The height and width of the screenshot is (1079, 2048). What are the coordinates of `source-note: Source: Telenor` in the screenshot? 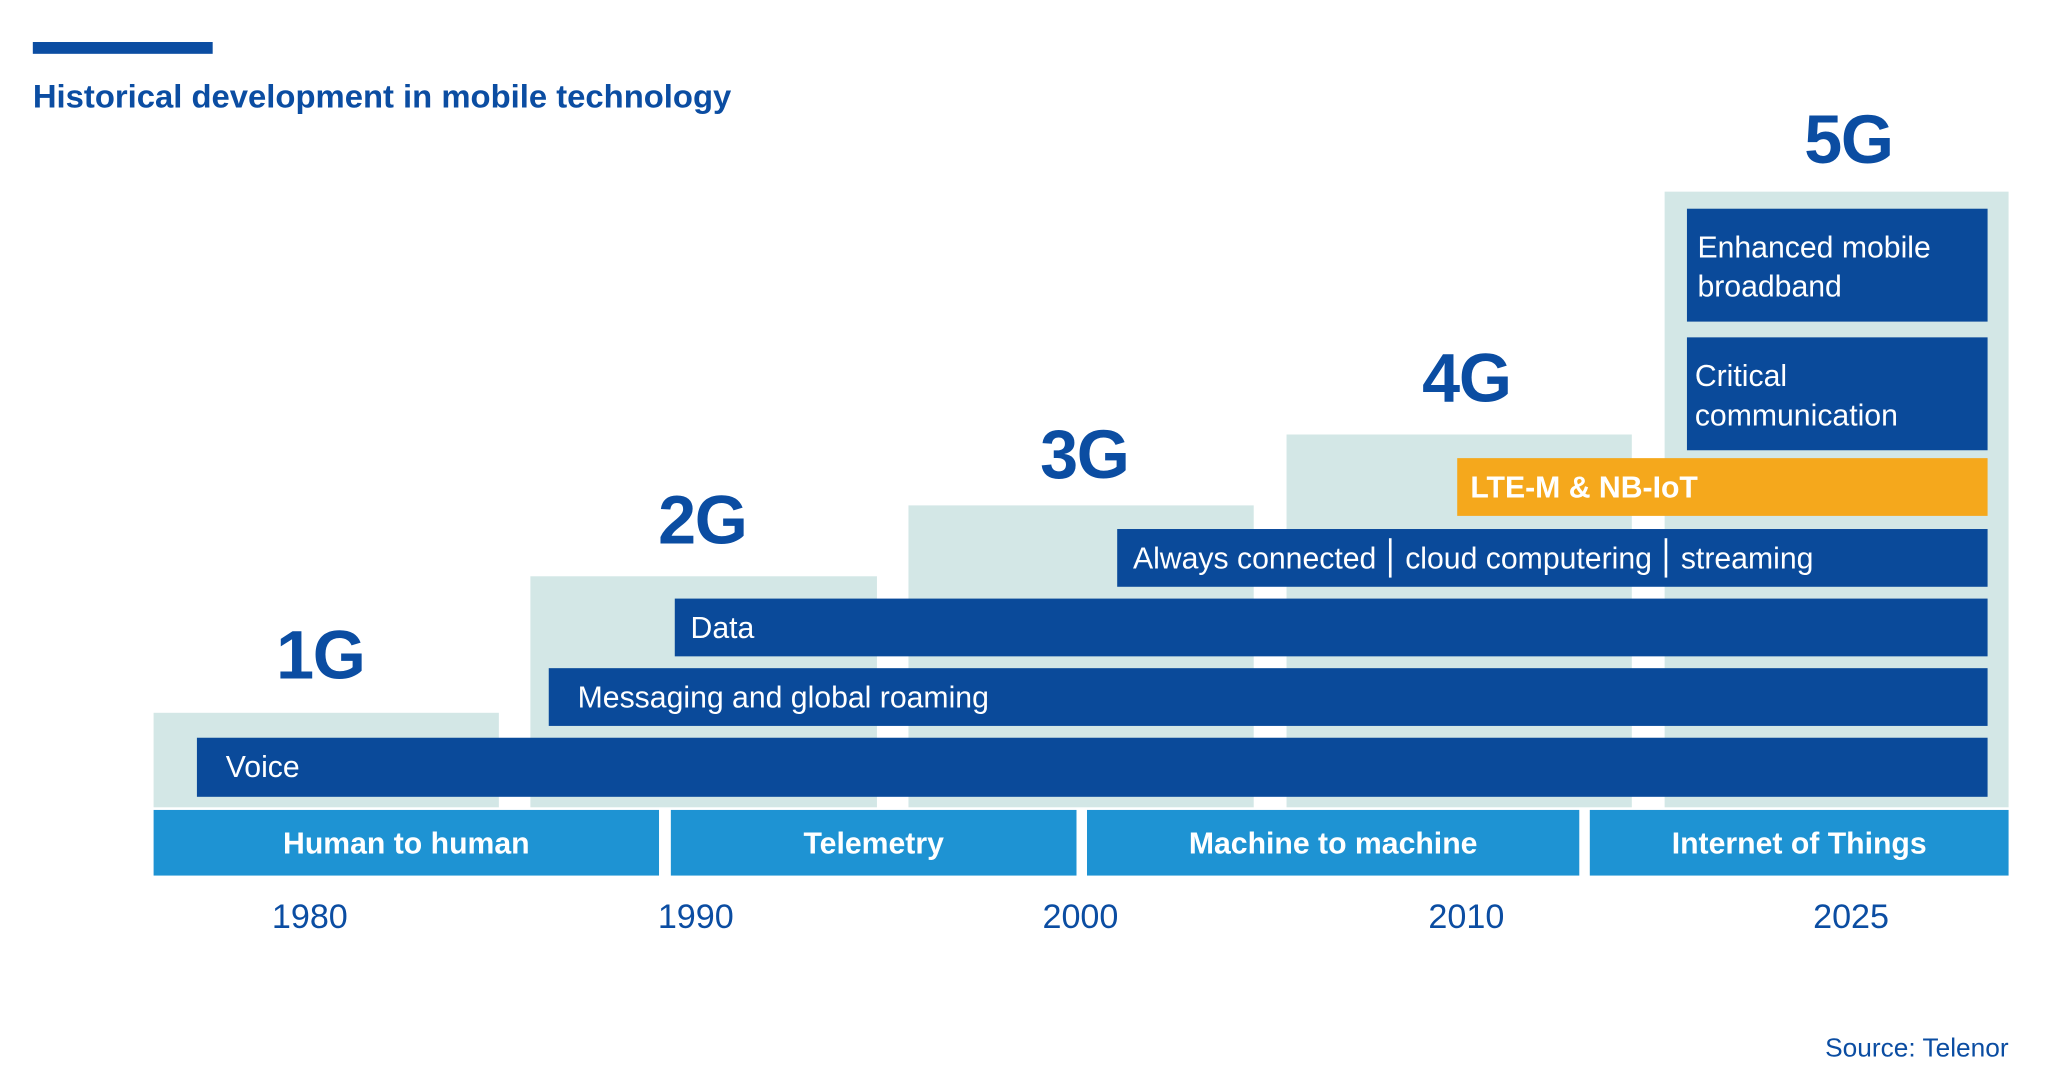 It's located at (1917, 1049).